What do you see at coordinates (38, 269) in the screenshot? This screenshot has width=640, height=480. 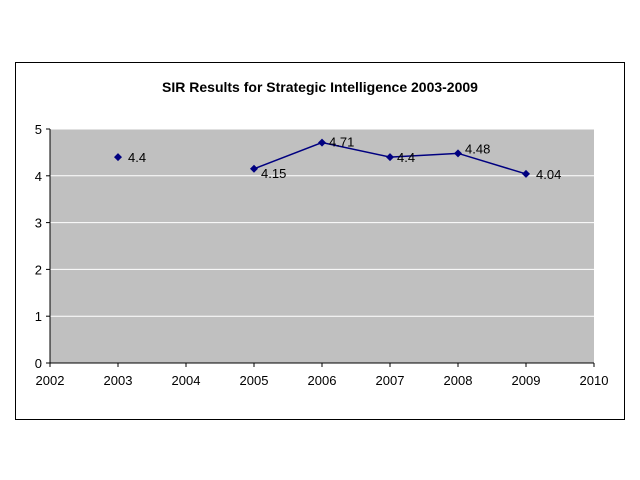 I see `y-tick-label: 2` at bounding box center [38, 269].